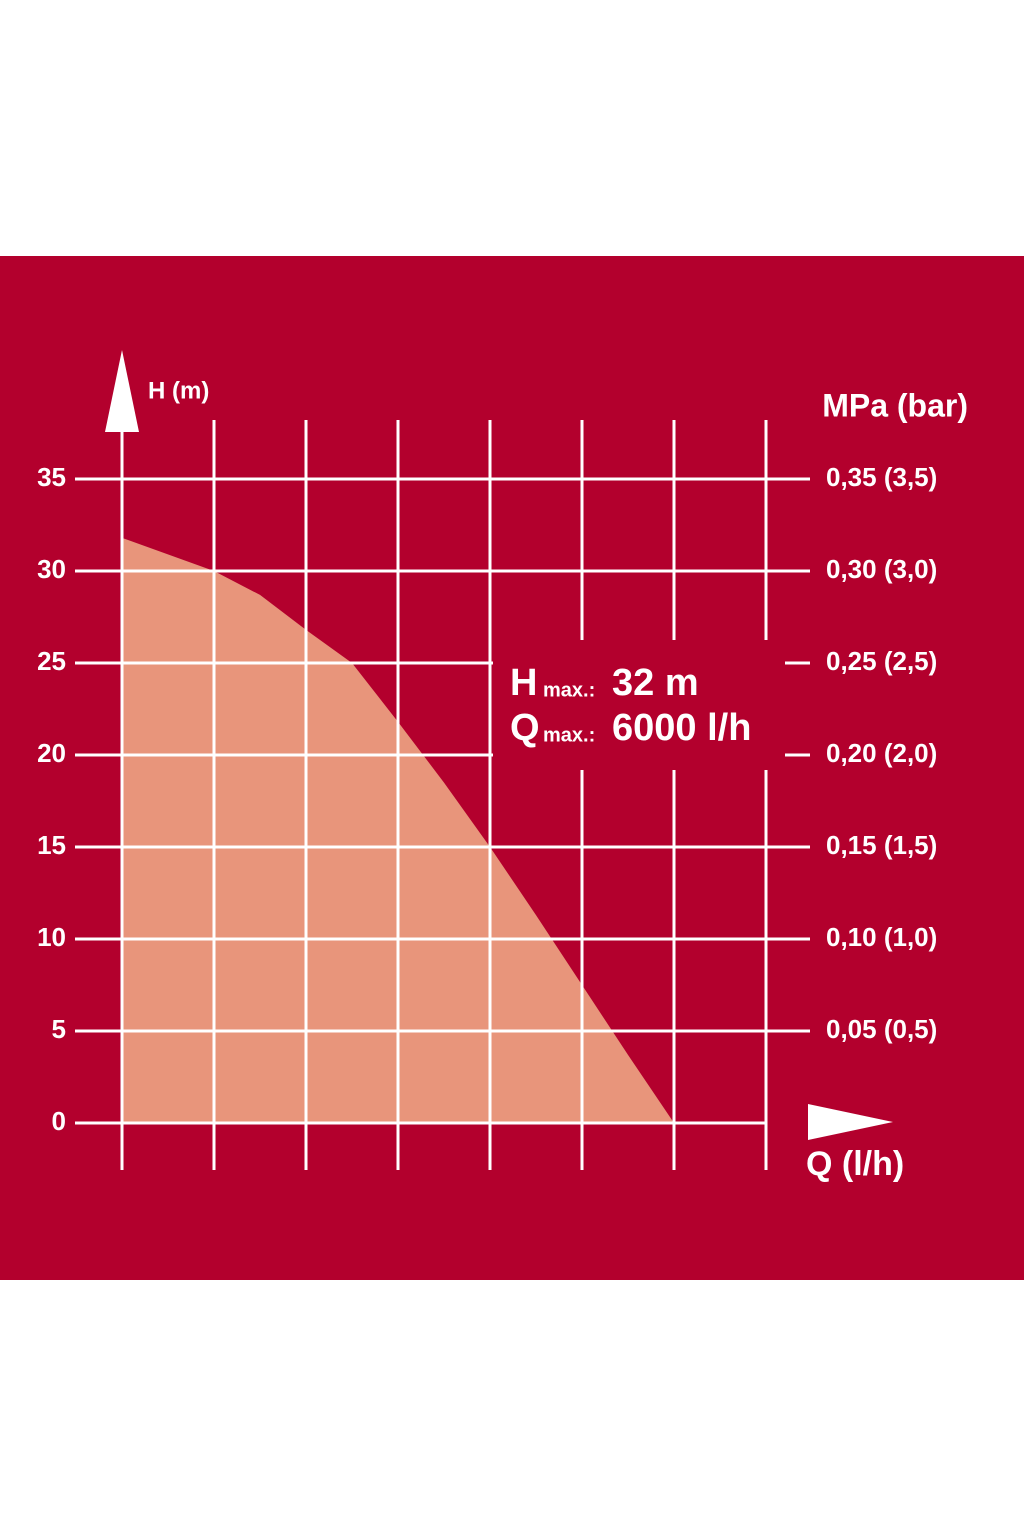 The width and height of the screenshot is (1024, 1536). Describe the element at coordinates (51, 753) in the screenshot. I see `y-tick-label: 20` at that location.